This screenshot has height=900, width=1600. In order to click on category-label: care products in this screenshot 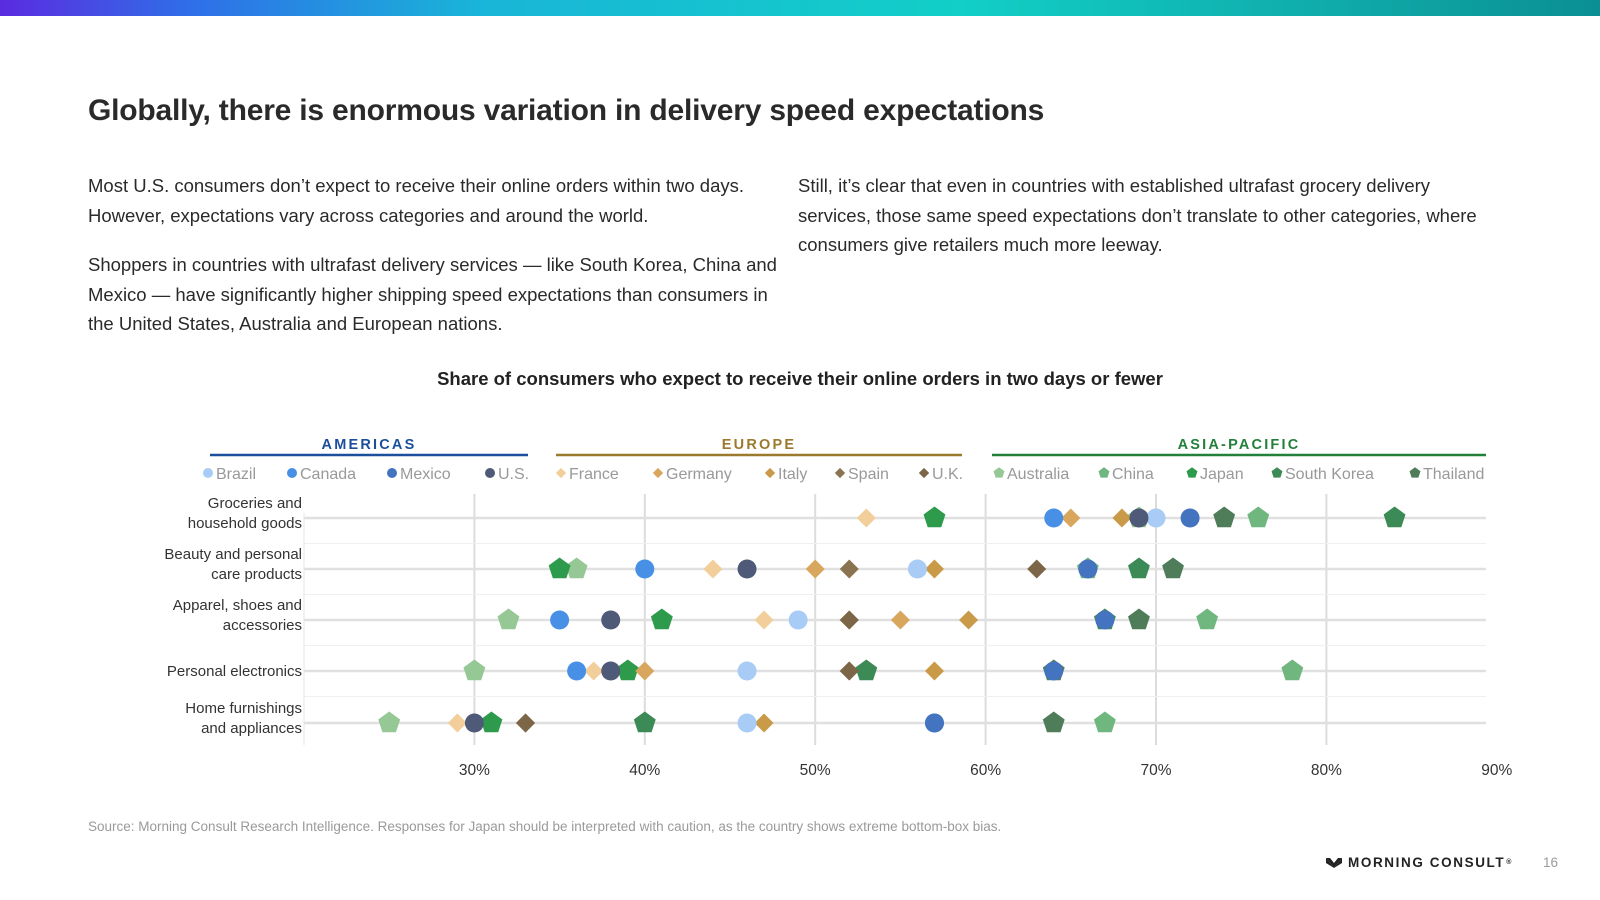, I will do `click(256, 574)`.